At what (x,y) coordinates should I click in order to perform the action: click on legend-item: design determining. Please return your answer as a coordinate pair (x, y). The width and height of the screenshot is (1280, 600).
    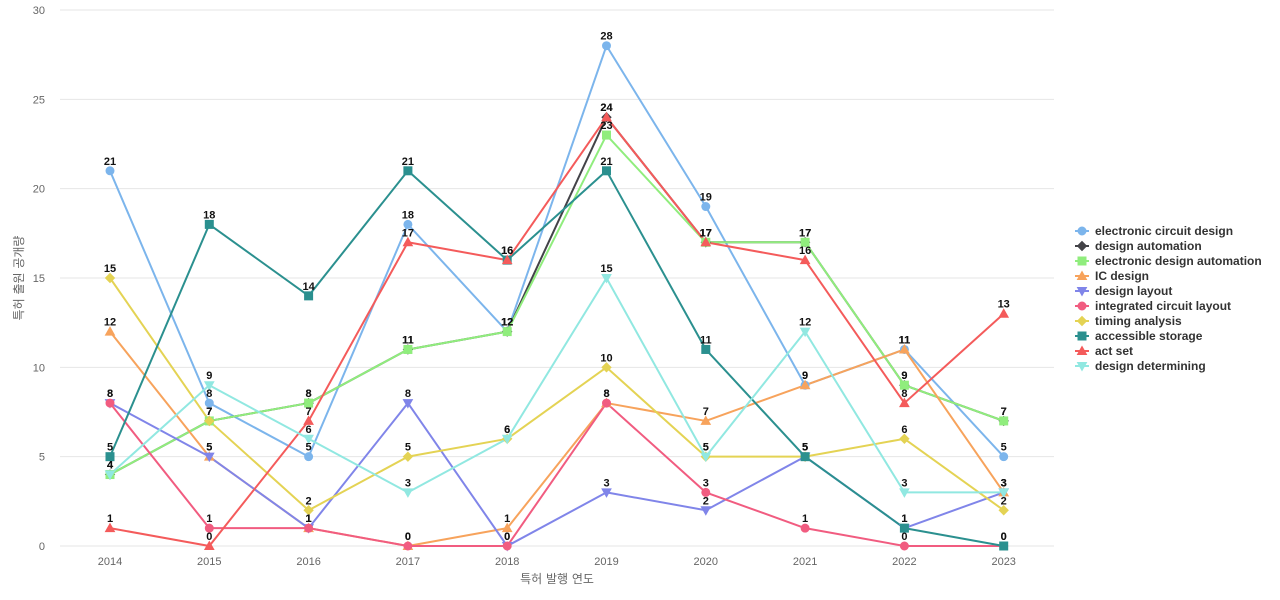
    Looking at the image, I should click on (1140, 366).